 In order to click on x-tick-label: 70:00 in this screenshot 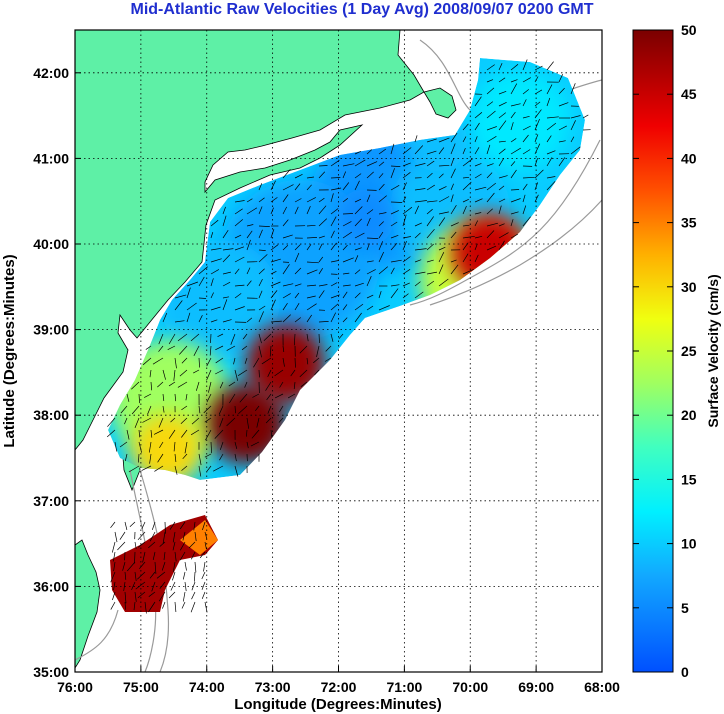, I will do `click(470, 687)`.